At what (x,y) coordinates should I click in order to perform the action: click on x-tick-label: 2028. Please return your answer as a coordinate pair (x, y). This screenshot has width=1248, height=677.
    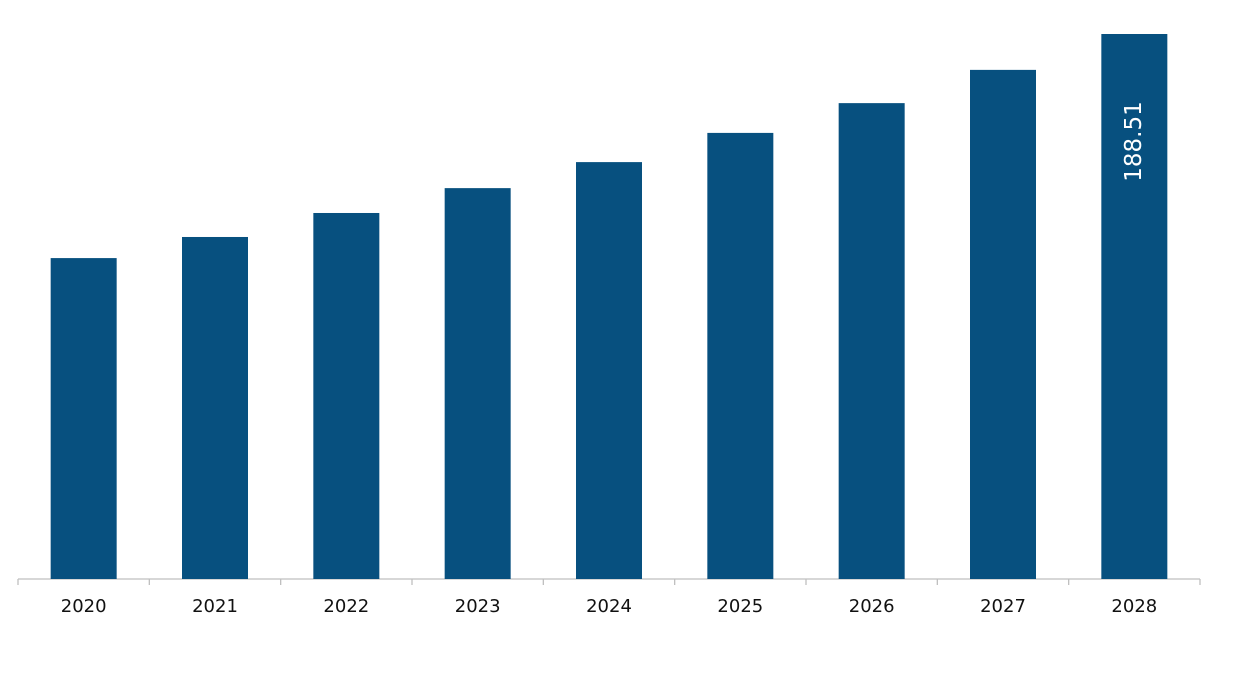
    Looking at the image, I should click on (1134, 606).